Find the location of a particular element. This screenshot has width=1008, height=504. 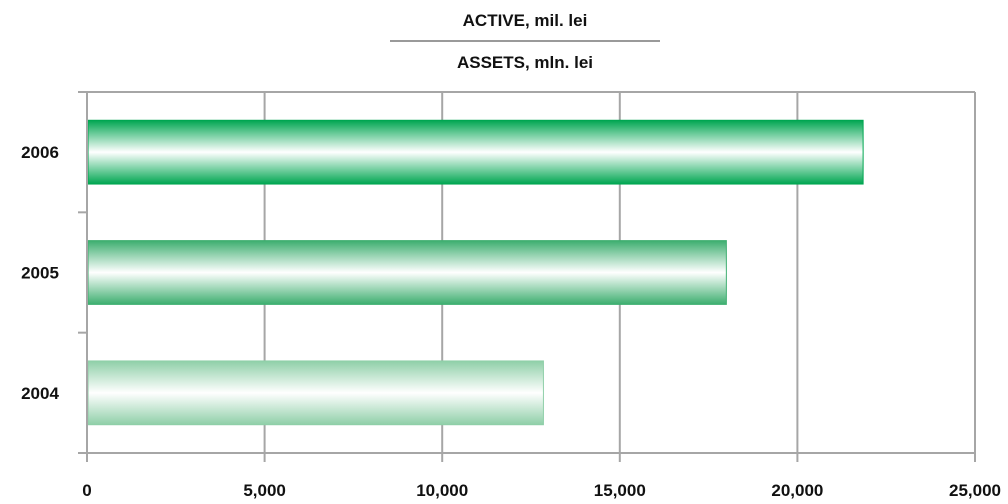

category-label-2005: 2005 is located at coordinates (40, 273).